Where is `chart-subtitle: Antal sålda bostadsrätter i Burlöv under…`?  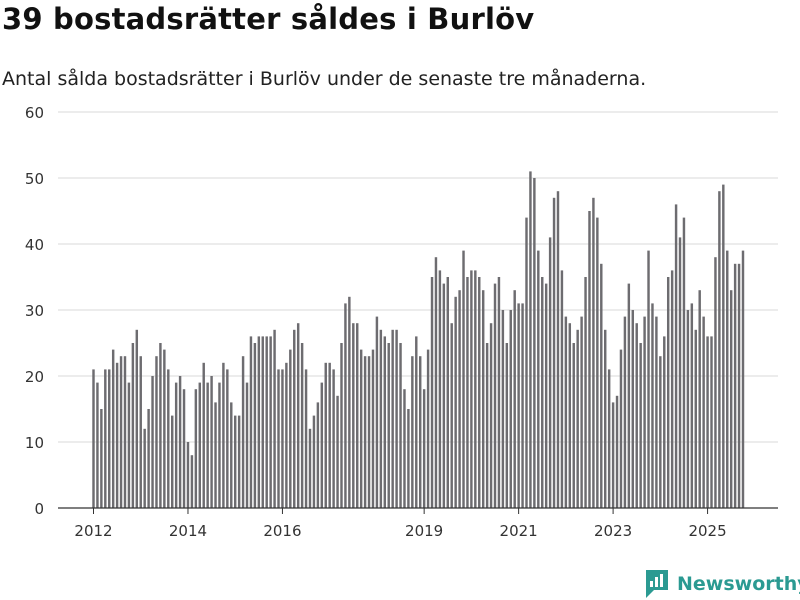 chart-subtitle: Antal sålda bostadsrätter i Burlöv under… is located at coordinates (324, 79).